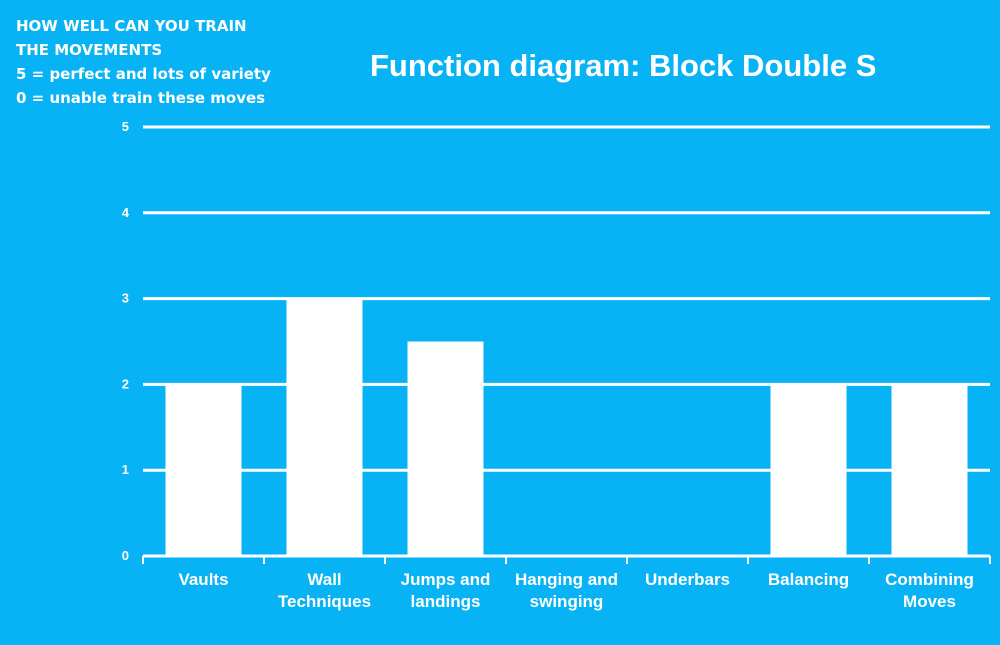  What do you see at coordinates (125, 469) in the screenshot?
I see `y-tick-label: 1` at bounding box center [125, 469].